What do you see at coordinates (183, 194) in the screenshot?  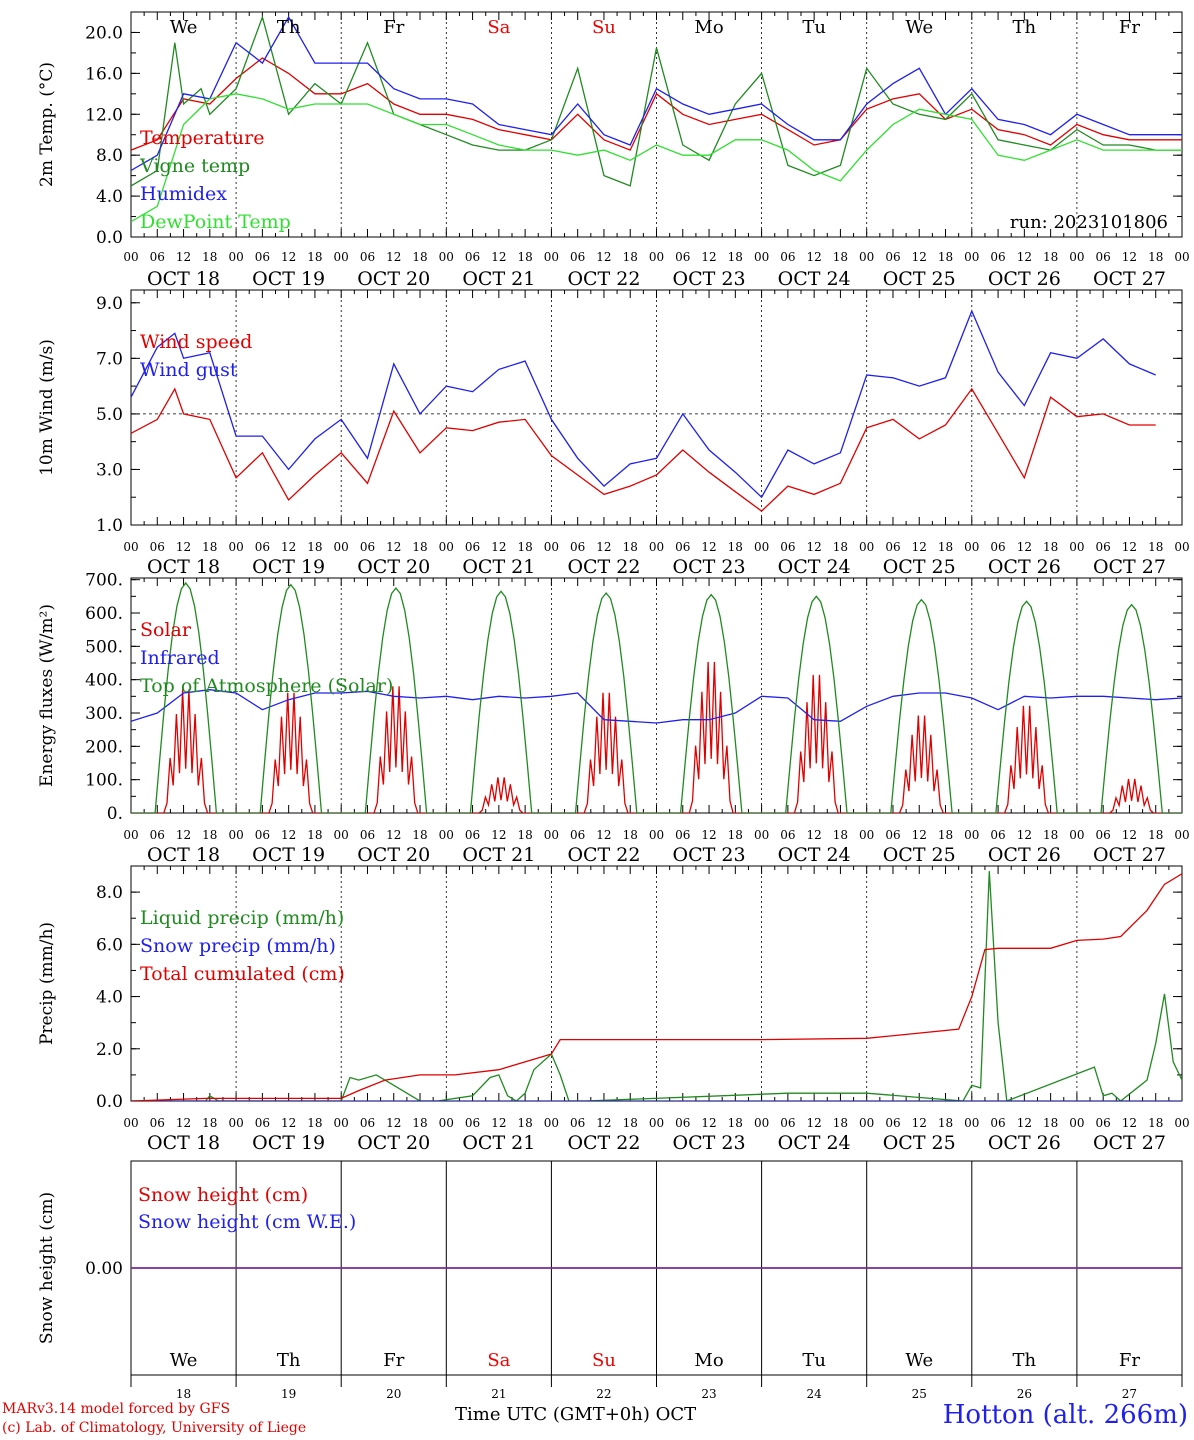 I see `legend-entry: Humidex` at bounding box center [183, 194].